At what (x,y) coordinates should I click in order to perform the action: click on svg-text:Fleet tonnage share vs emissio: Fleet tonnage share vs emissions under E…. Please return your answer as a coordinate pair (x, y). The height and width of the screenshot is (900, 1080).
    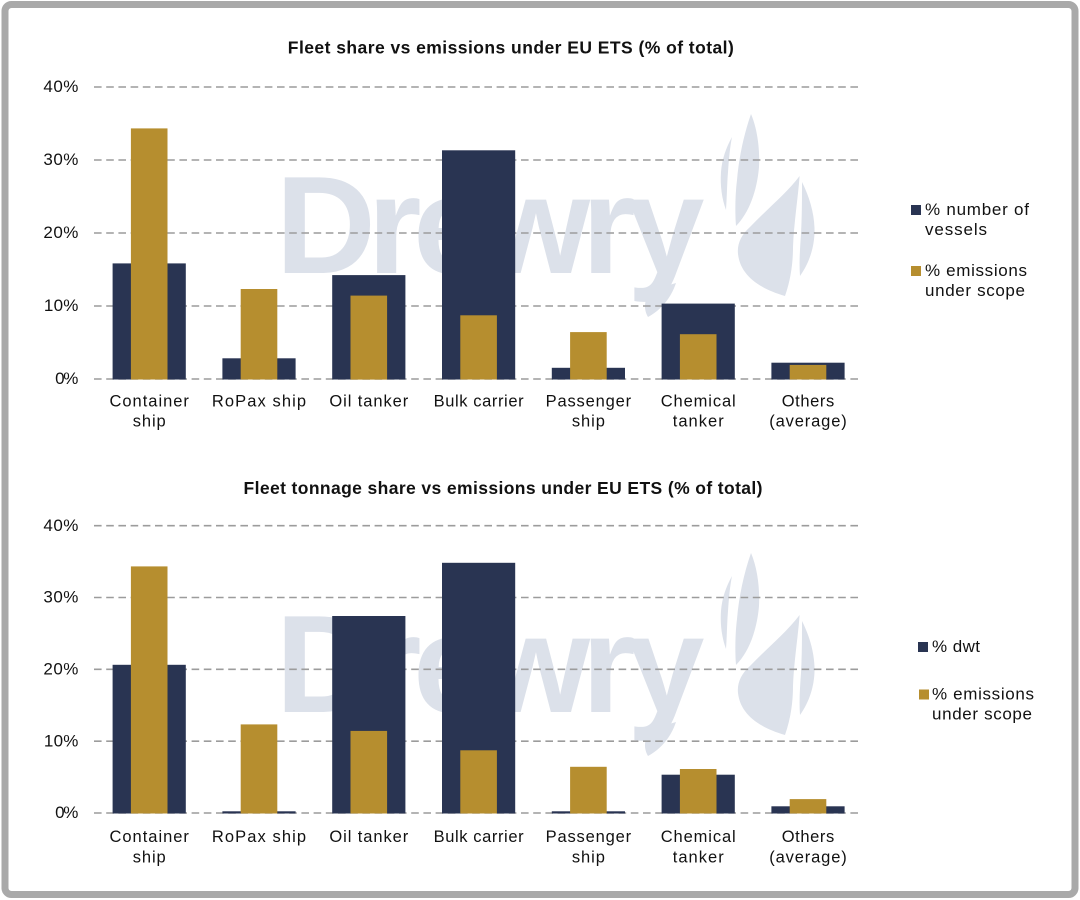
    Looking at the image, I should click on (503, 488).